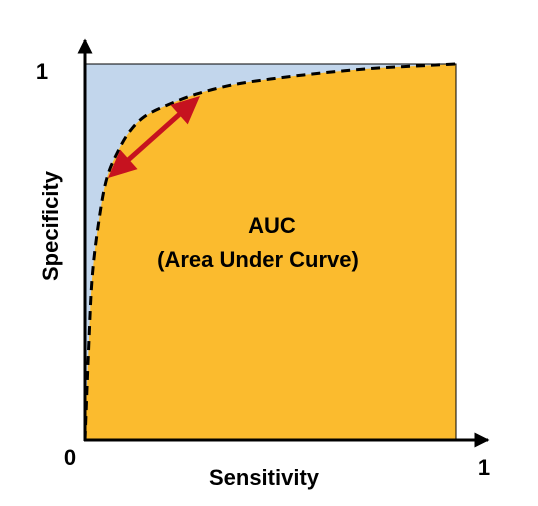 The height and width of the screenshot is (506, 538). Describe the element at coordinates (50, 225) in the screenshot. I see `y-axis-label: Specificity` at that location.